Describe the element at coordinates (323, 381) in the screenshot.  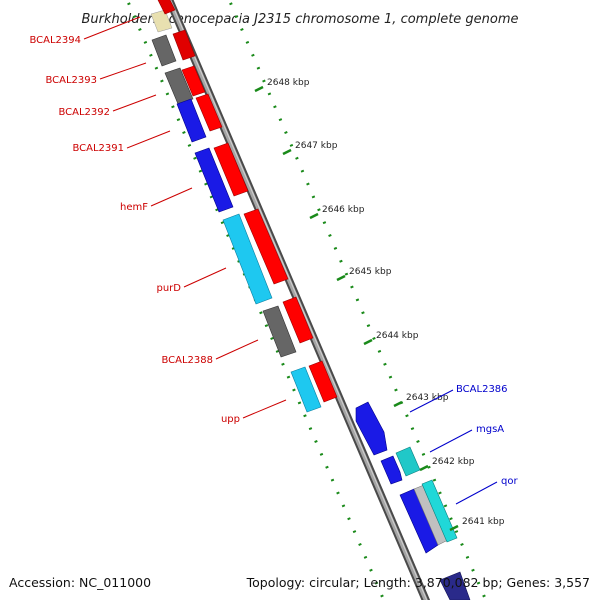
I see `gene-arrow-upp` at that location.